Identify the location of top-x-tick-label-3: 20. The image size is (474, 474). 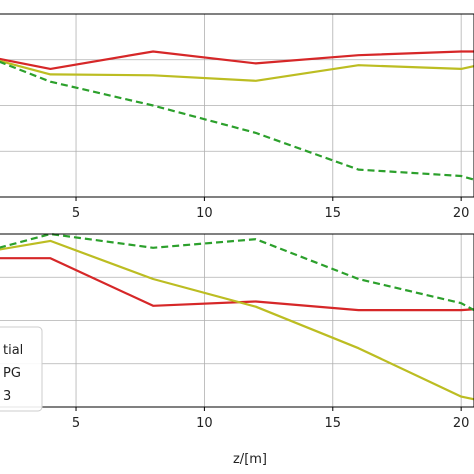
(461, 213).